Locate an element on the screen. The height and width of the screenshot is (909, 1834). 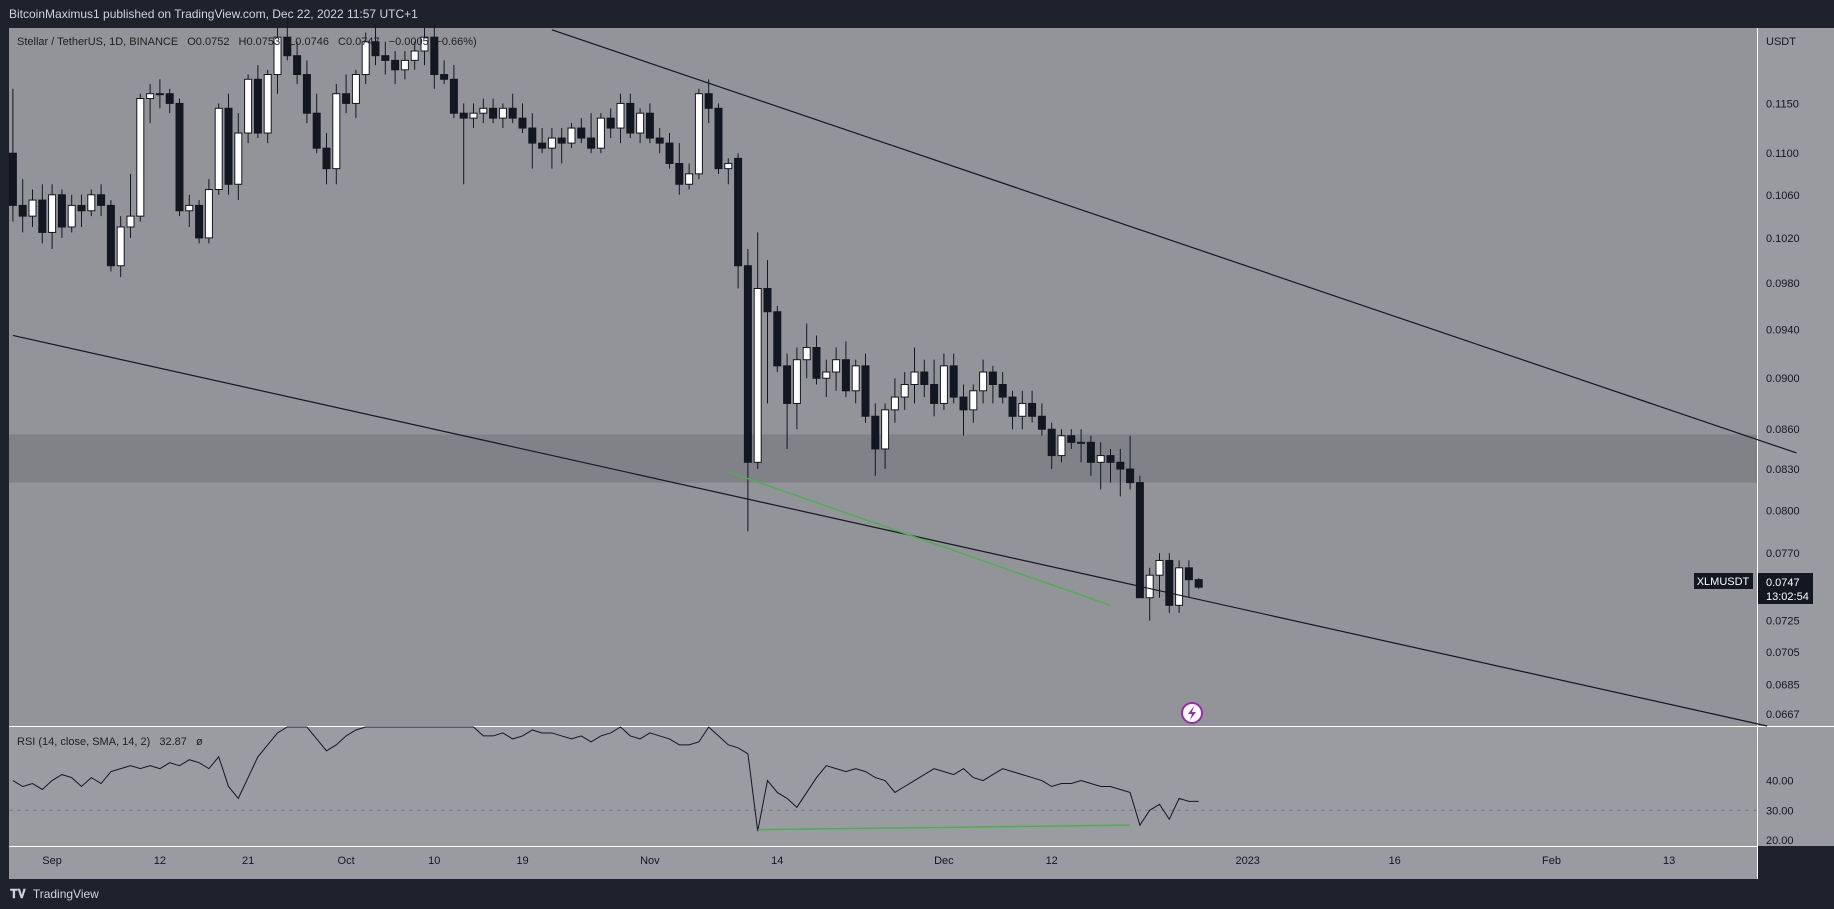
time-tick-label: 19 is located at coordinates (522, 861).